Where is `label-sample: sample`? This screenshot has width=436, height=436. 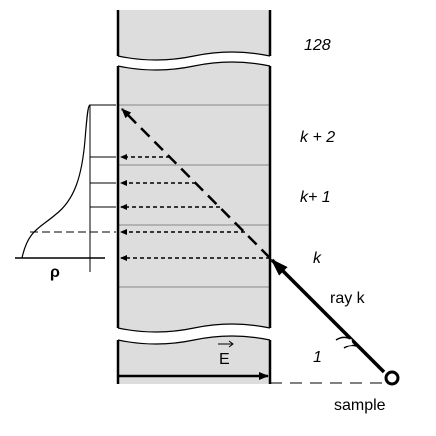 label-sample: sample is located at coordinates (360, 405).